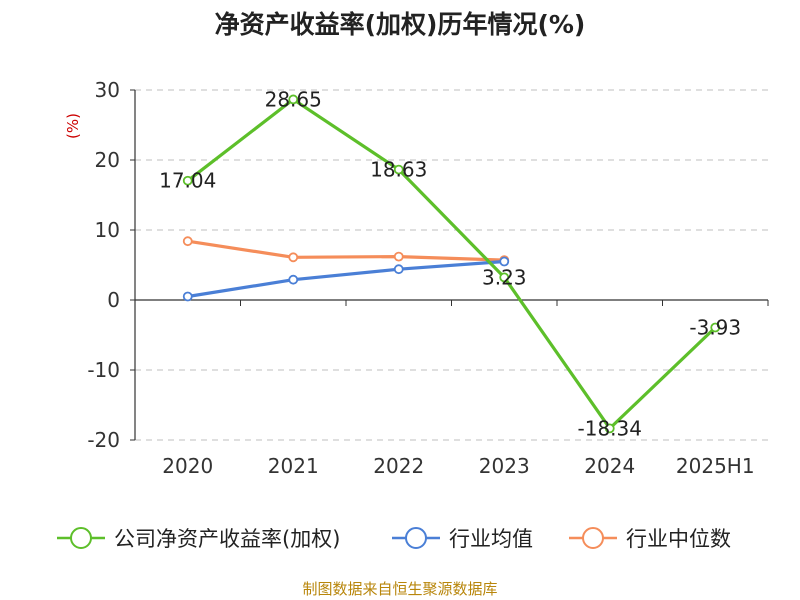 The image size is (800, 600). What do you see at coordinates (715, 466) in the screenshot?
I see `x-tick-label: 2025H1` at bounding box center [715, 466].